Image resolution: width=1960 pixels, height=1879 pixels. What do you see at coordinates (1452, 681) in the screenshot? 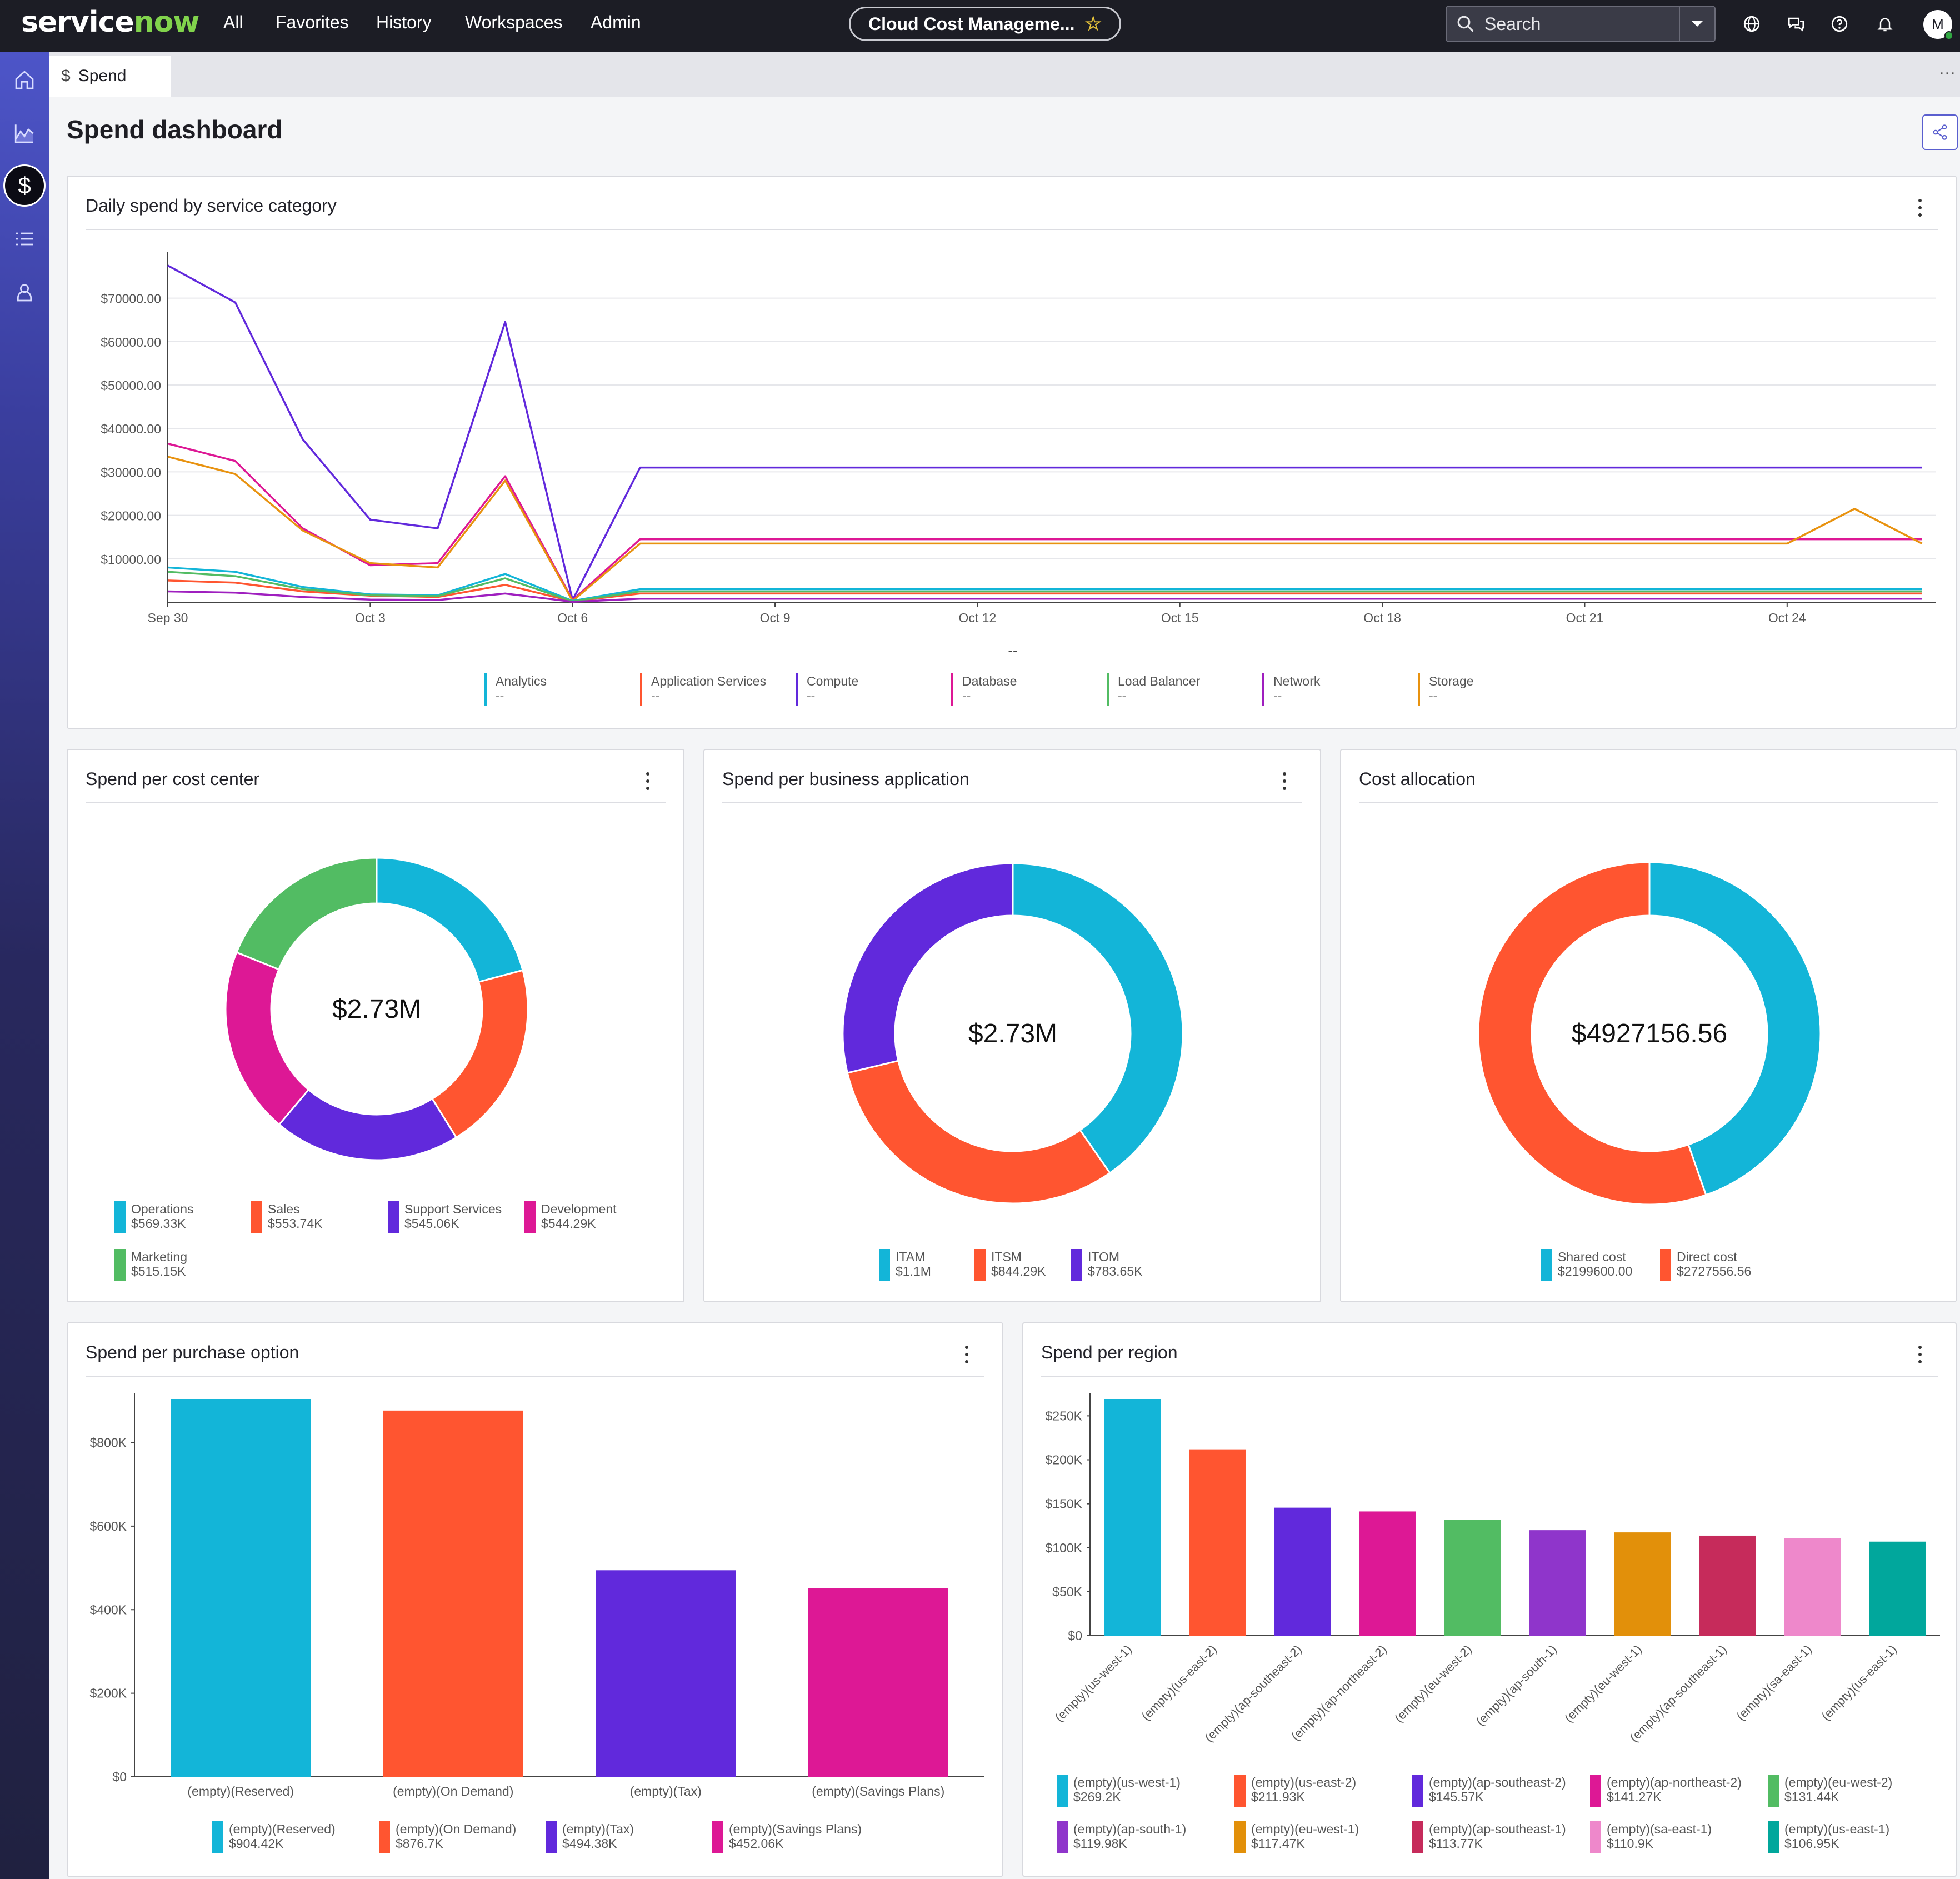
I see `legend-label: Storage` at bounding box center [1452, 681].